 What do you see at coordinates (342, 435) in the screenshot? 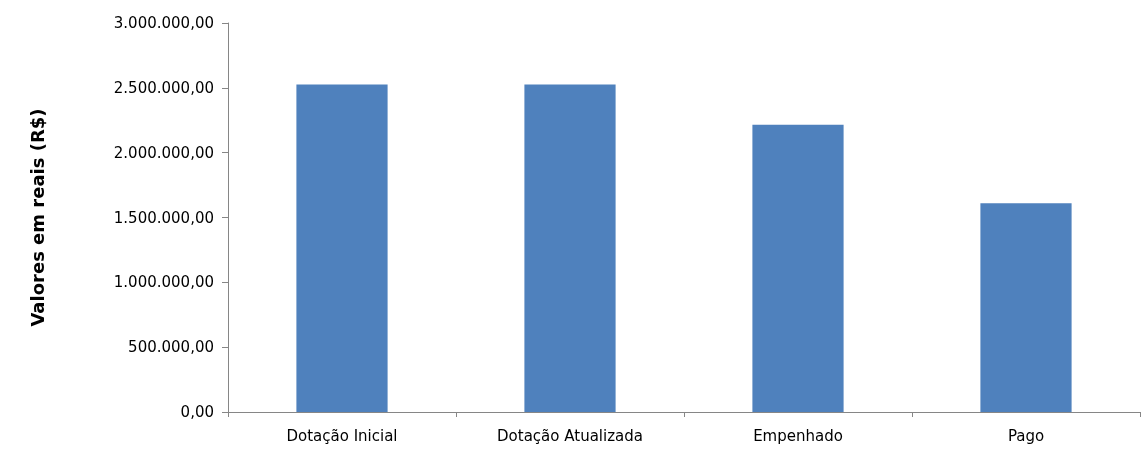
I see `x-tick-label: Dotação Inicial` at bounding box center [342, 435].